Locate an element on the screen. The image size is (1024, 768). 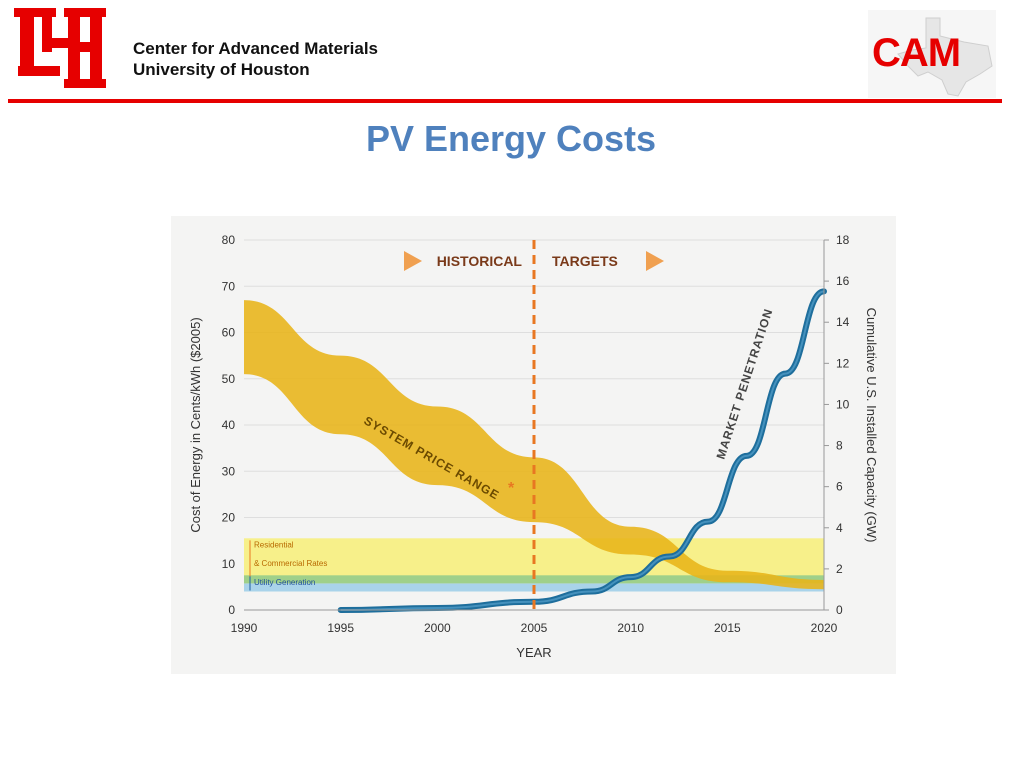
uh-logo is located at coordinates (60, 48).